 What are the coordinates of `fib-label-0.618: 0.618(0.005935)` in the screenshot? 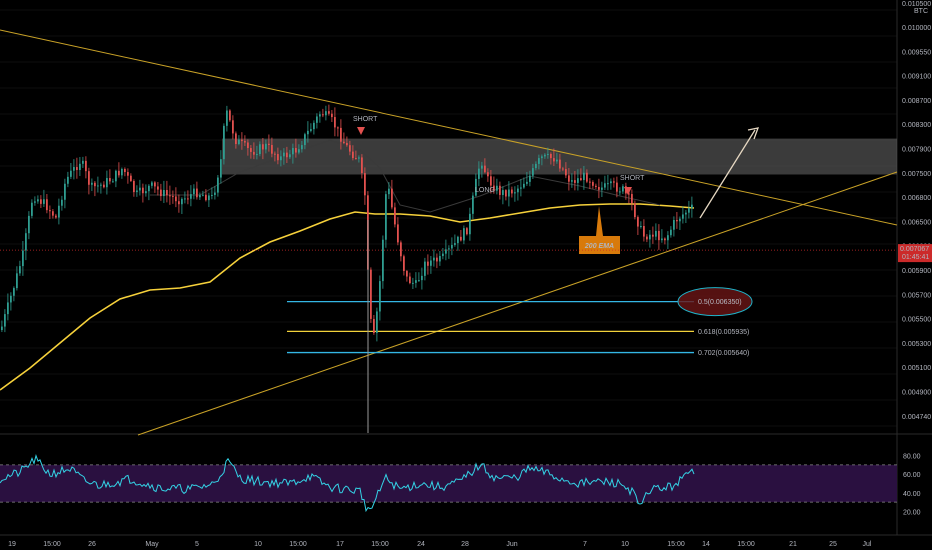 It's located at (723, 332).